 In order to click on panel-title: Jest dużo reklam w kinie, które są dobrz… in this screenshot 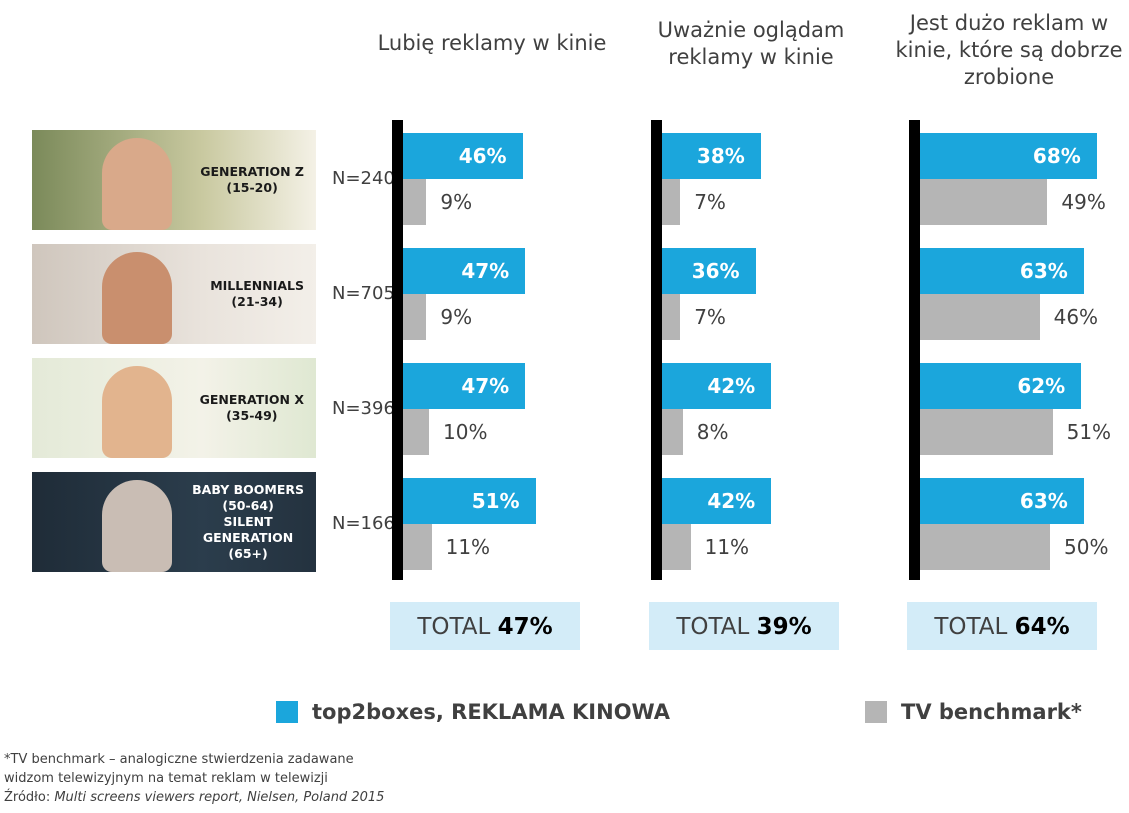, I will do `click(1009, 50)`.